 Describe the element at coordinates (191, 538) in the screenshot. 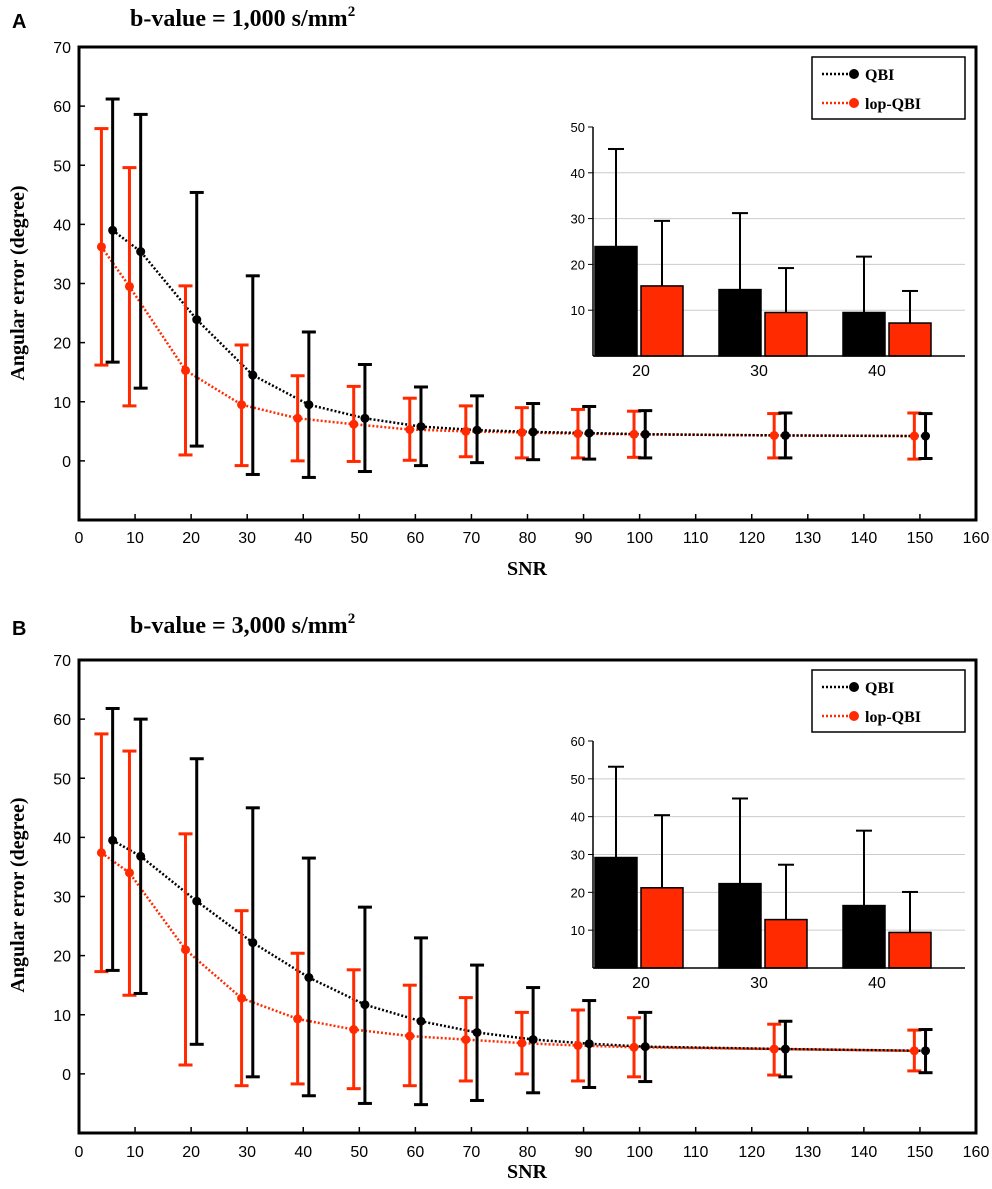

I see `x-tick-label: 20` at that location.